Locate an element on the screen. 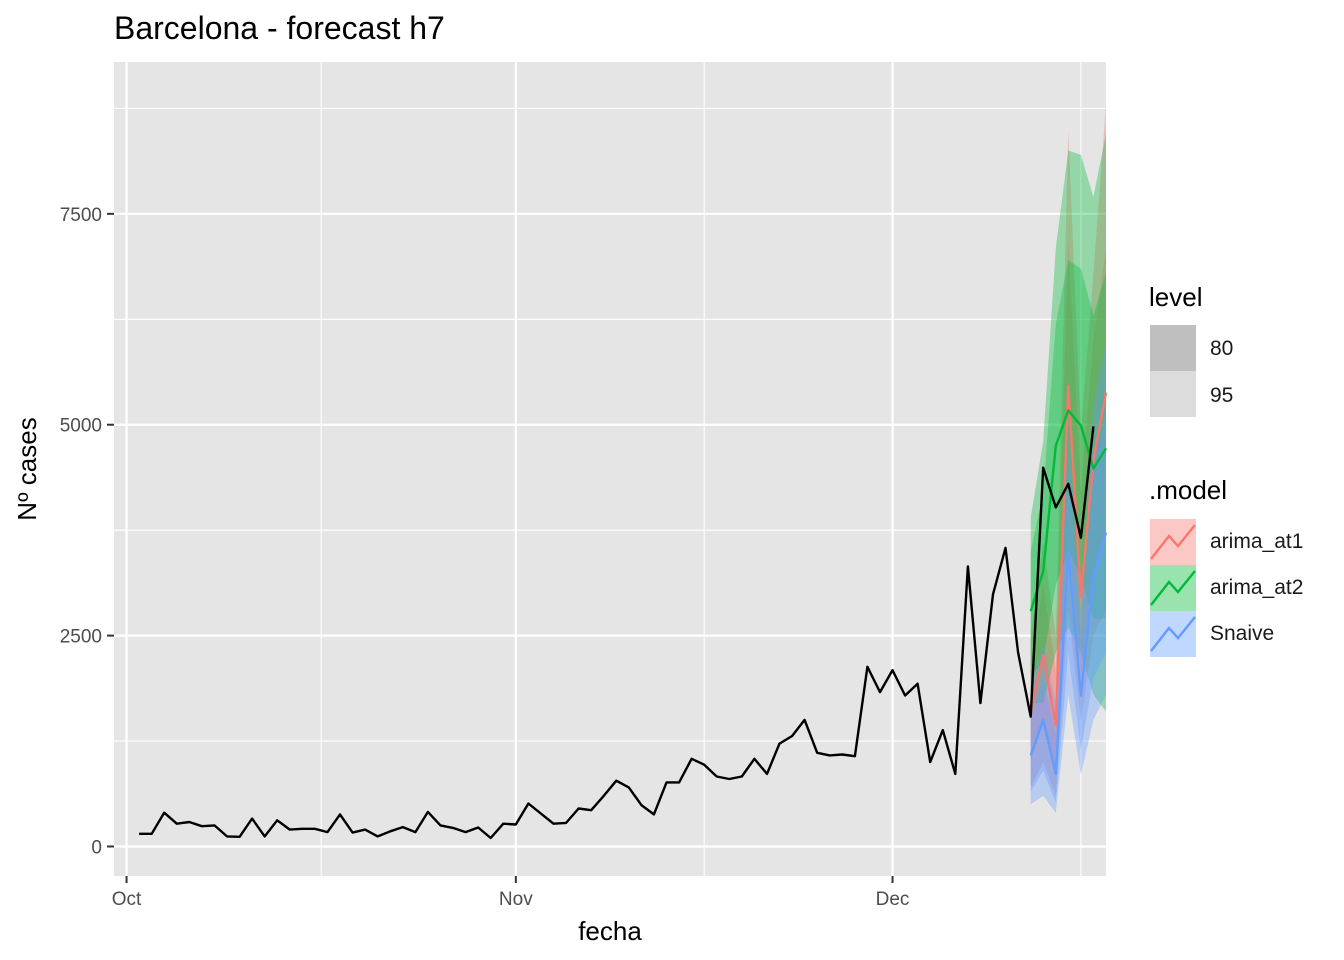 The image size is (1344, 960). x-tick-label: Nov is located at coordinates (516, 899).